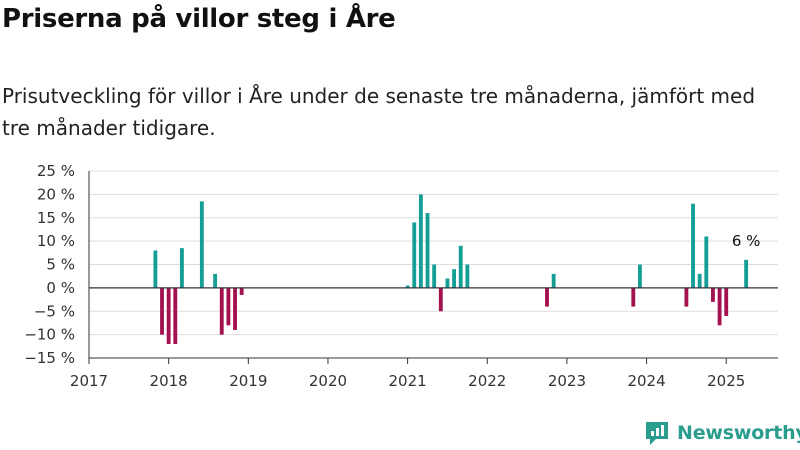 This screenshot has width=800, height=450. What do you see at coordinates (56, 194) in the screenshot?
I see `y-tick-label: 20 %` at bounding box center [56, 194].